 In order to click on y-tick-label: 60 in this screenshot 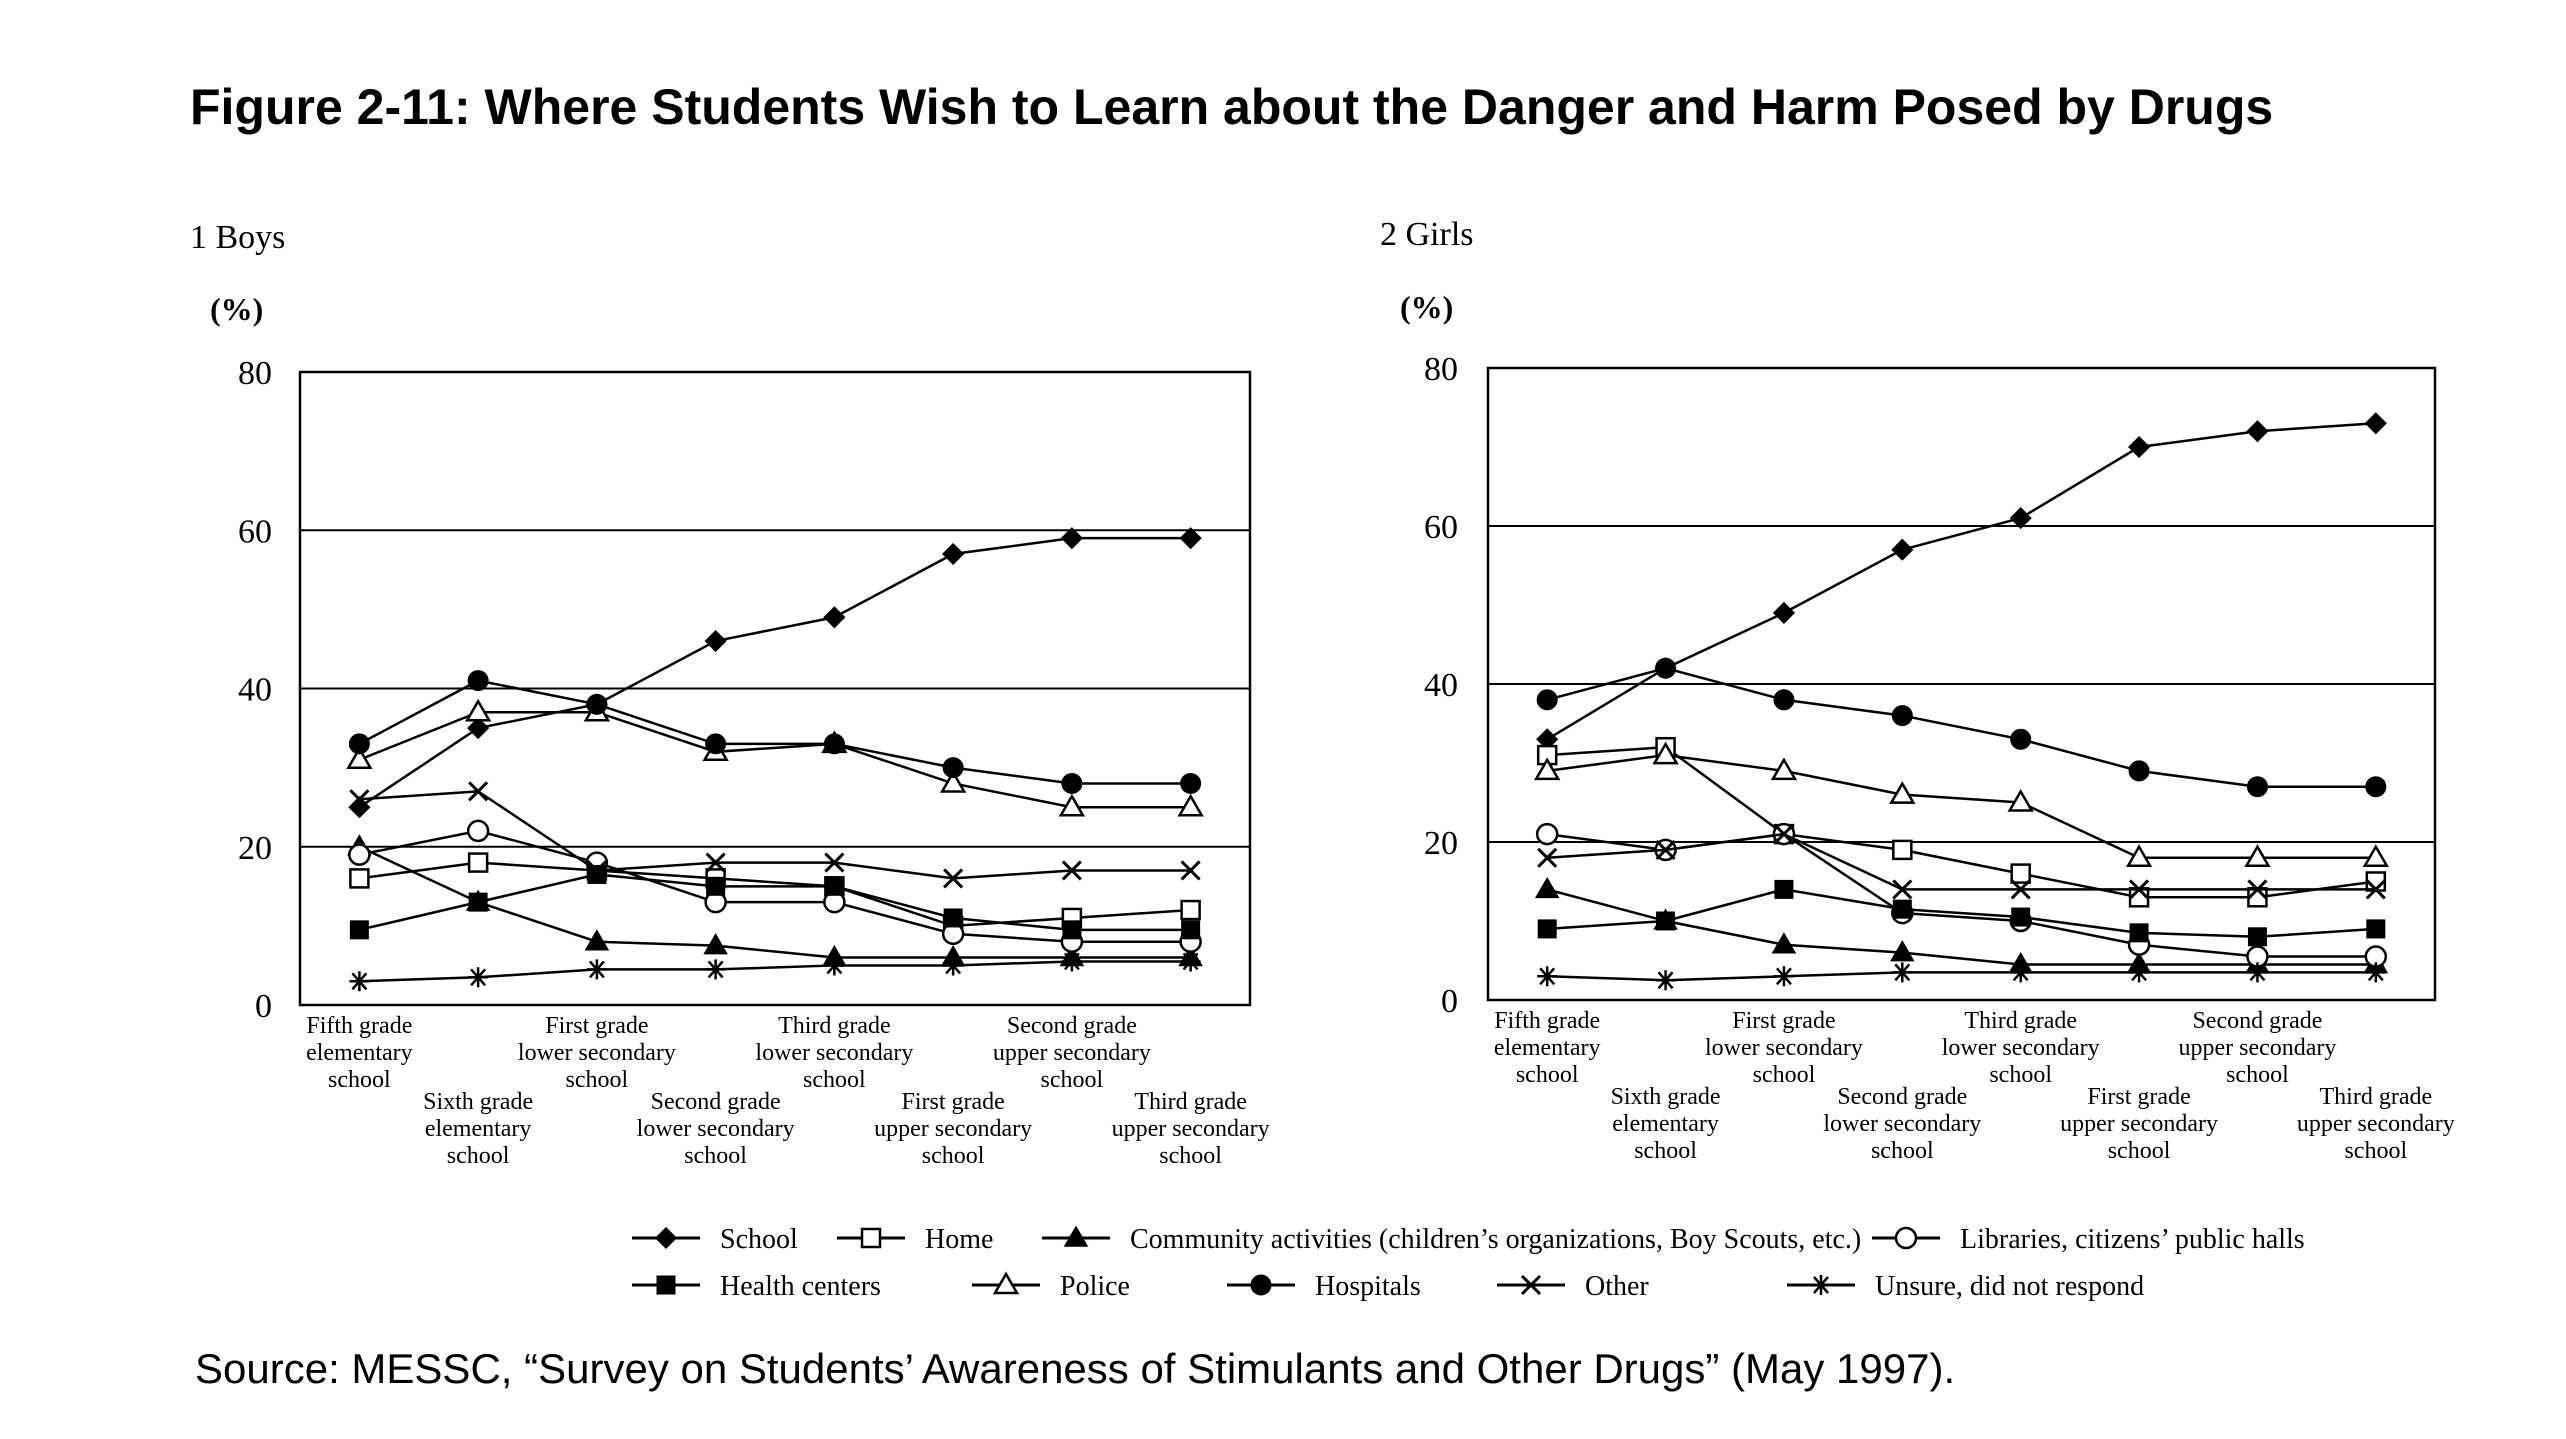, I will do `click(255, 531)`.